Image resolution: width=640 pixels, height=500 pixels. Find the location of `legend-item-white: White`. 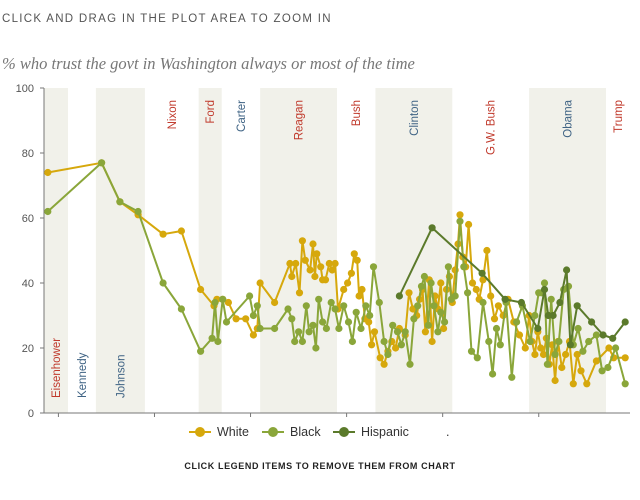

legend-item-white: White is located at coordinates (219, 432).